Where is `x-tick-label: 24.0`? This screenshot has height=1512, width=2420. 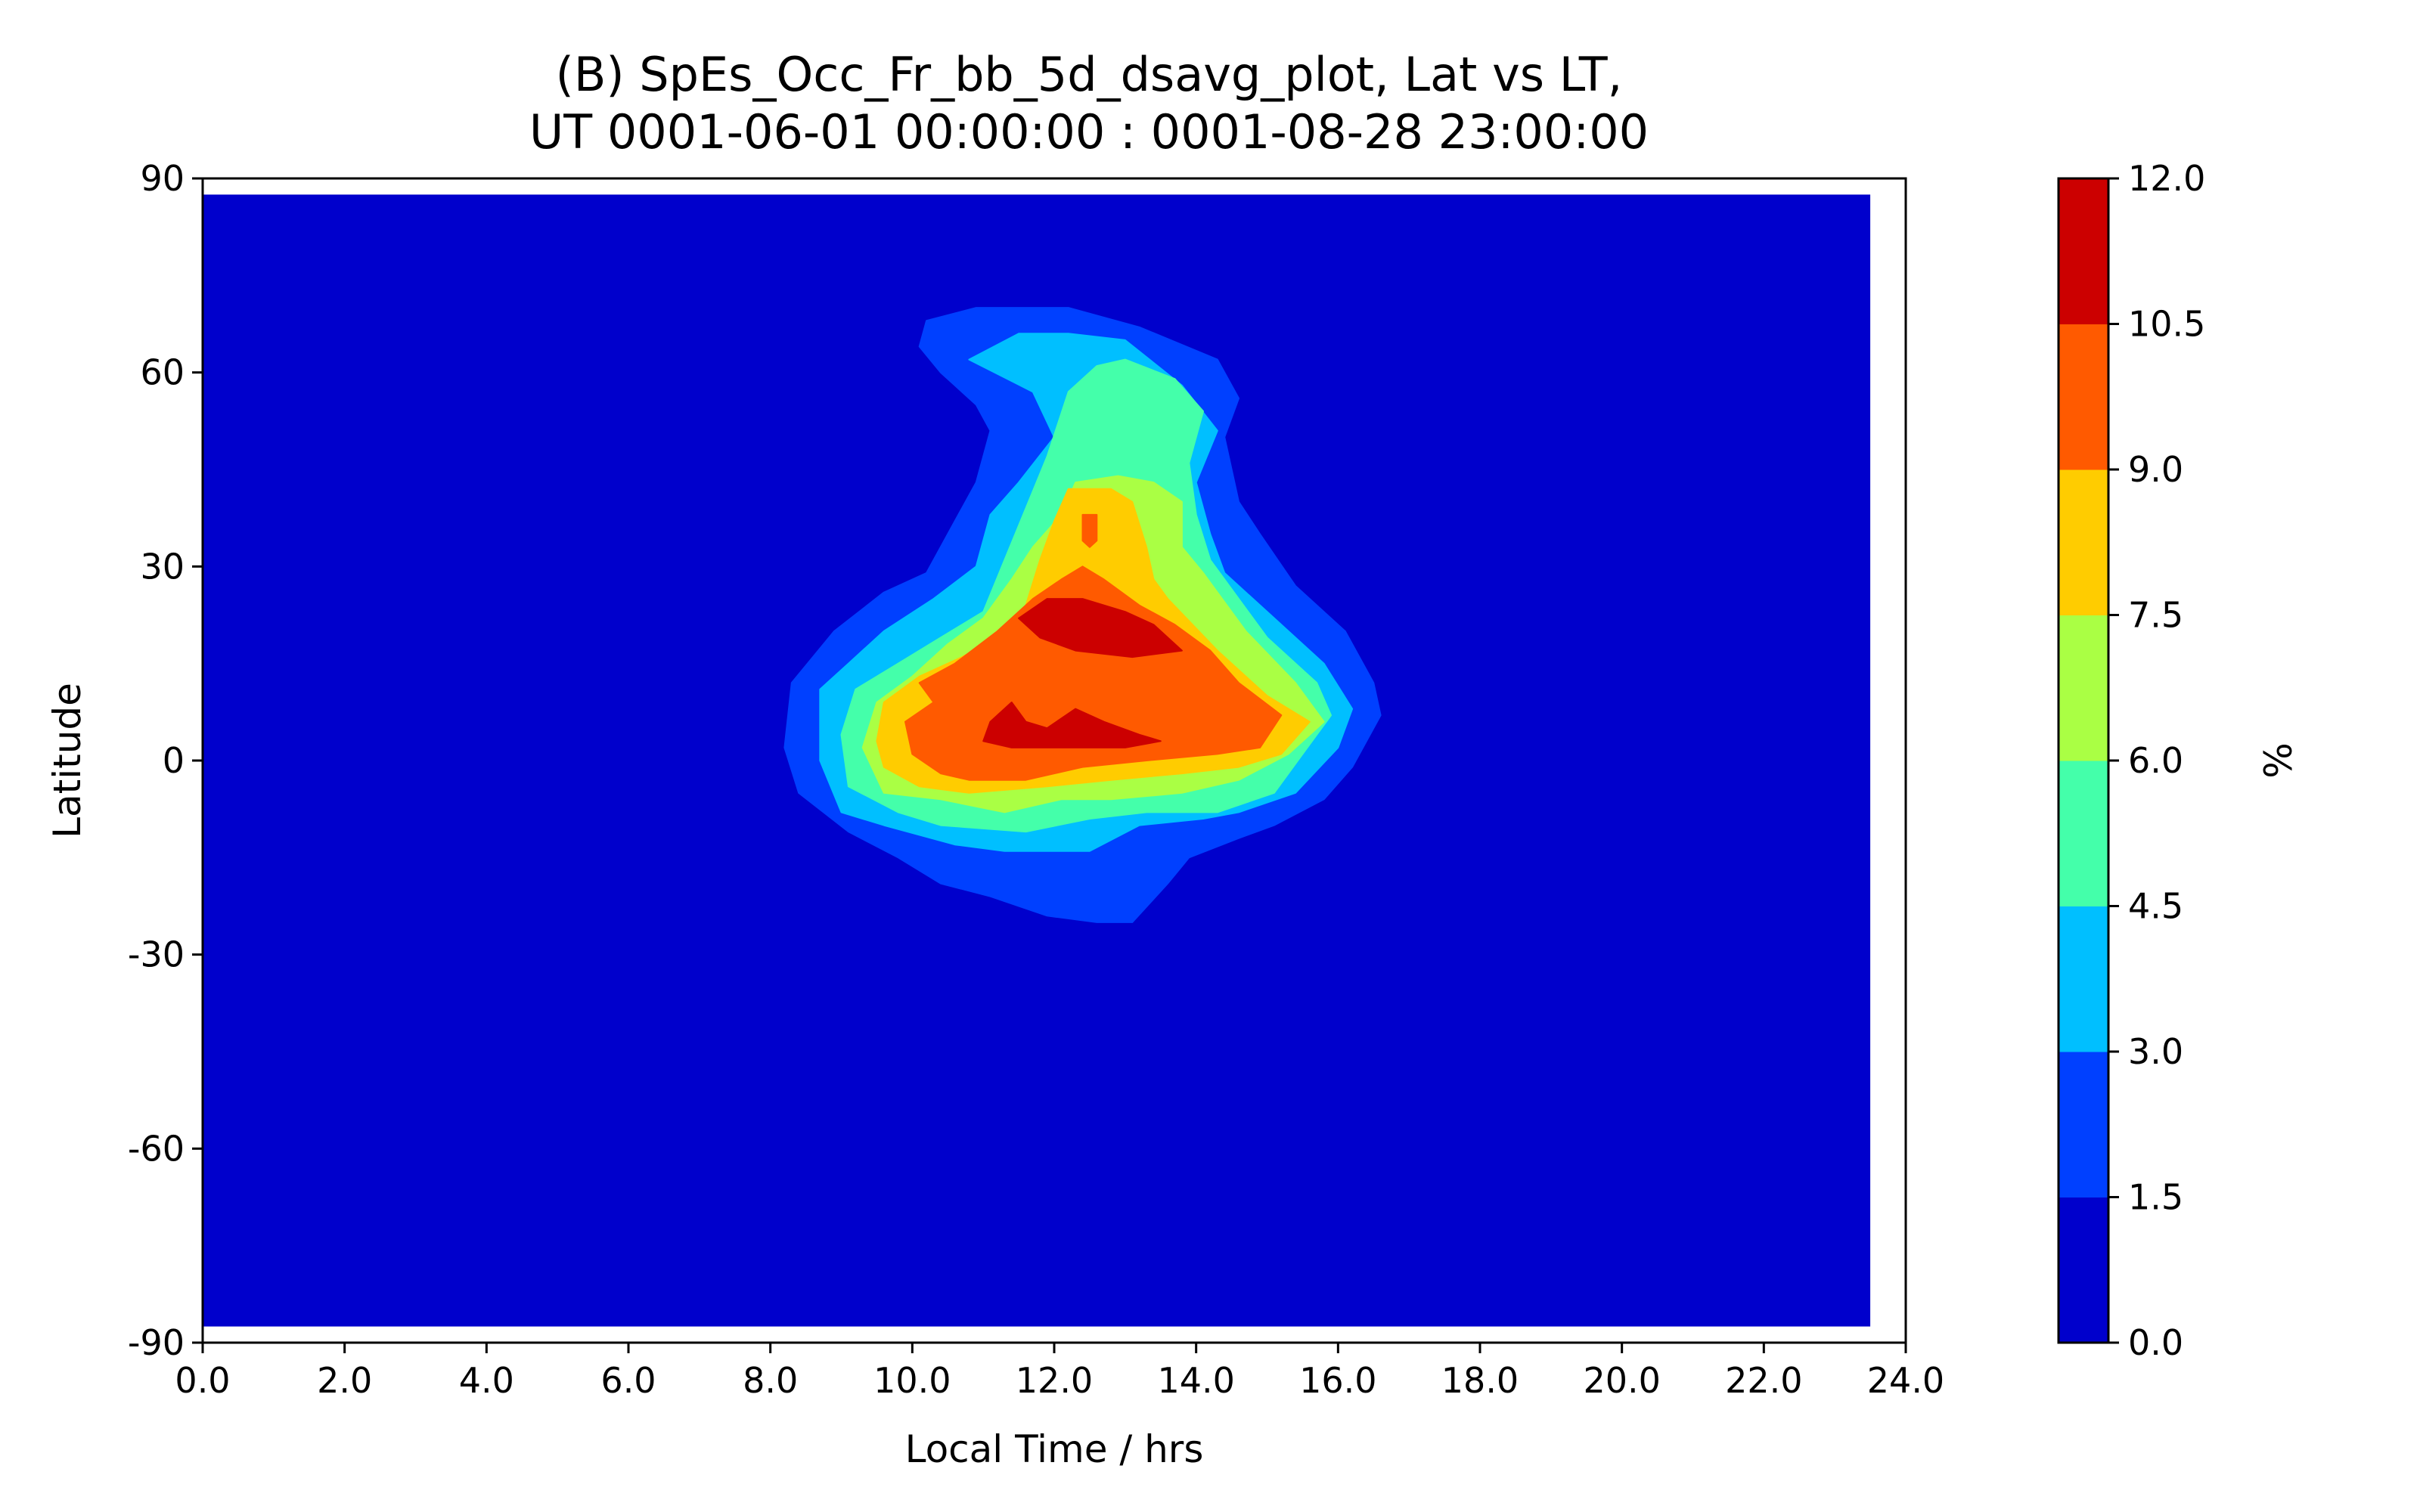 x-tick-label: 24.0 is located at coordinates (1905, 1380).